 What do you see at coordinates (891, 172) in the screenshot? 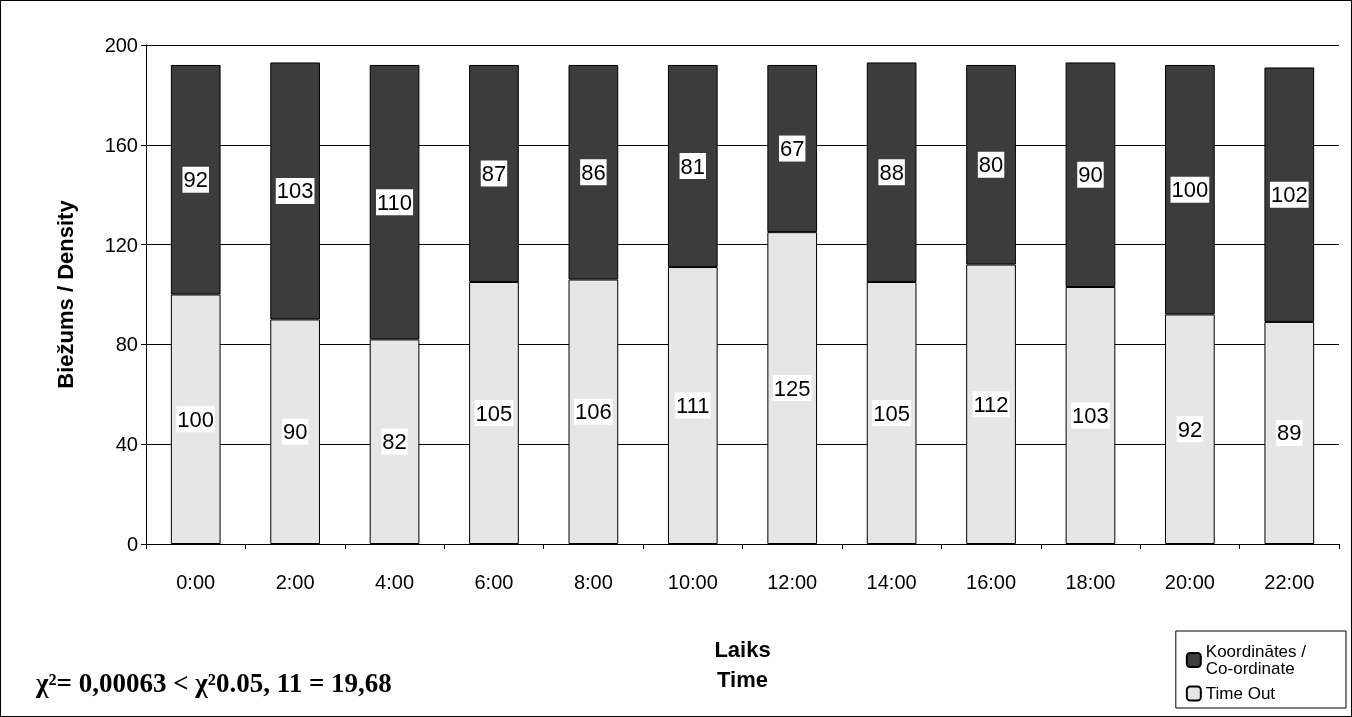
I see `data-label: 88` at bounding box center [891, 172].